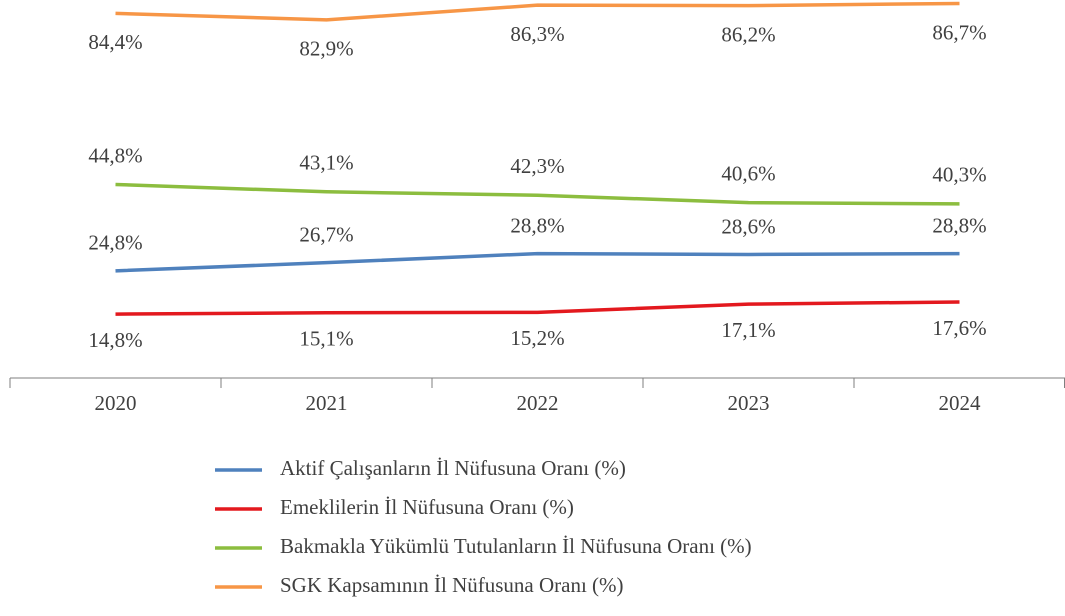 This screenshot has height=616, width=1065. What do you see at coordinates (452, 585) in the screenshot?
I see `legend-label: SGK Kapsamının İl Nüfusuna Oranı (%)` at bounding box center [452, 585].